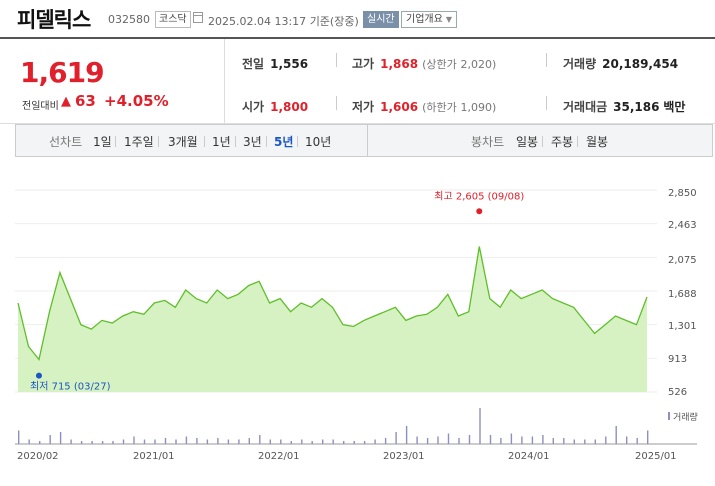 The height and width of the screenshot is (486, 715). Describe the element at coordinates (356, 426) in the screenshot. I see `volume-chart` at that location.